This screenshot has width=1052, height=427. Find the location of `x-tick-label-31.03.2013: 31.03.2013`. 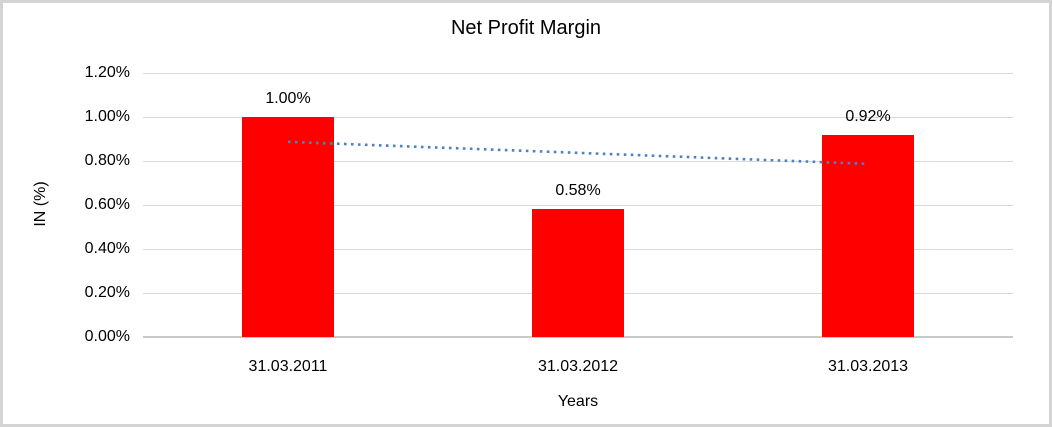

x-tick-label-31.03.2013: 31.03.2013 is located at coordinates (868, 366).